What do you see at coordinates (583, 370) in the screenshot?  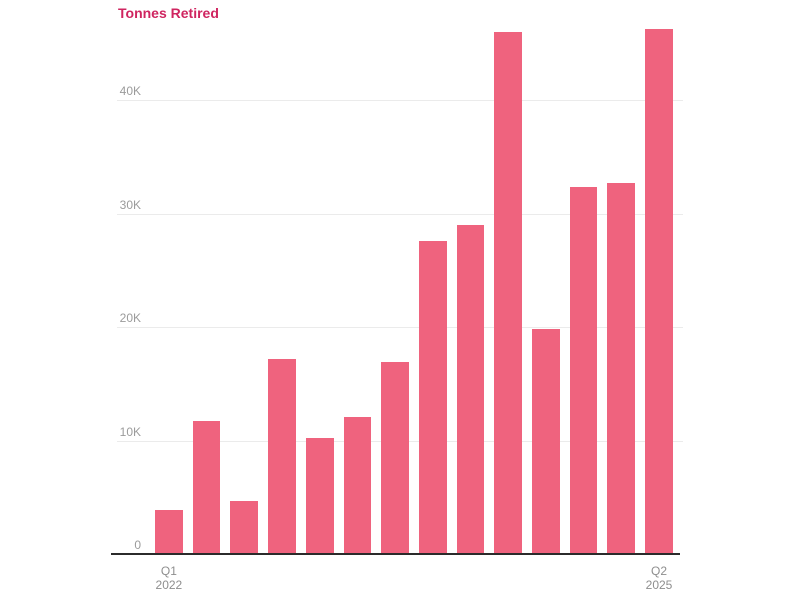 I see `bar-q4-2024` at bounding box center [583, 370].